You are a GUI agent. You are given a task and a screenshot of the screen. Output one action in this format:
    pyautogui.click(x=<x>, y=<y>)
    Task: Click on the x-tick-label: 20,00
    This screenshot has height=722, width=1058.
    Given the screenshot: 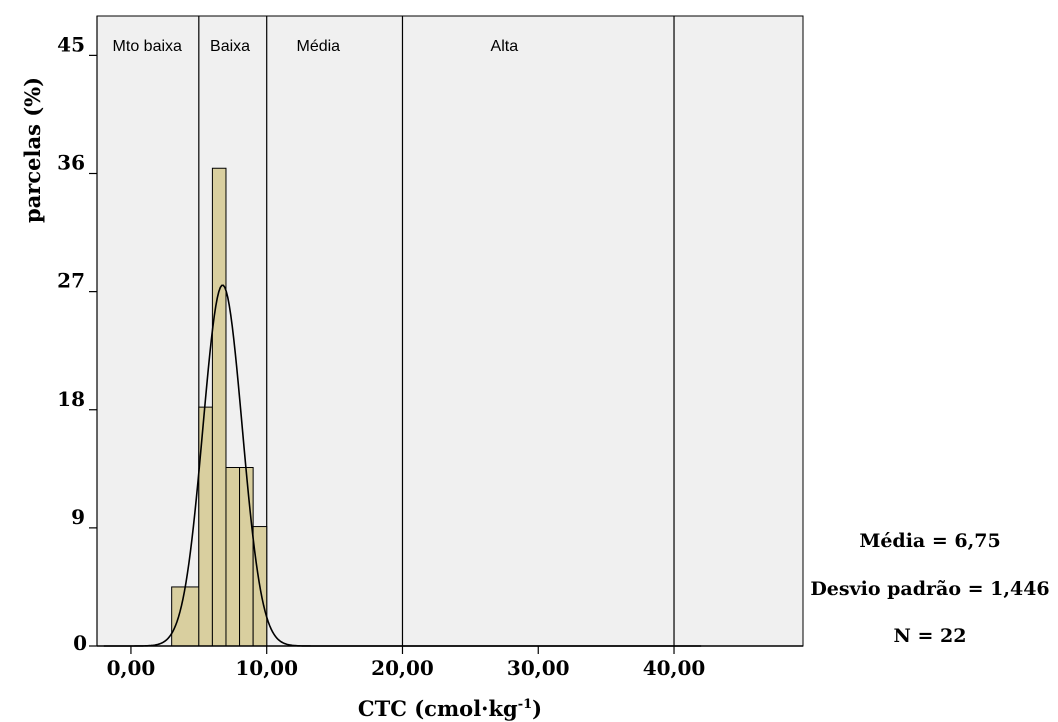 What is the action you would take?
    pyautogui.click(x=402, y=668)
    